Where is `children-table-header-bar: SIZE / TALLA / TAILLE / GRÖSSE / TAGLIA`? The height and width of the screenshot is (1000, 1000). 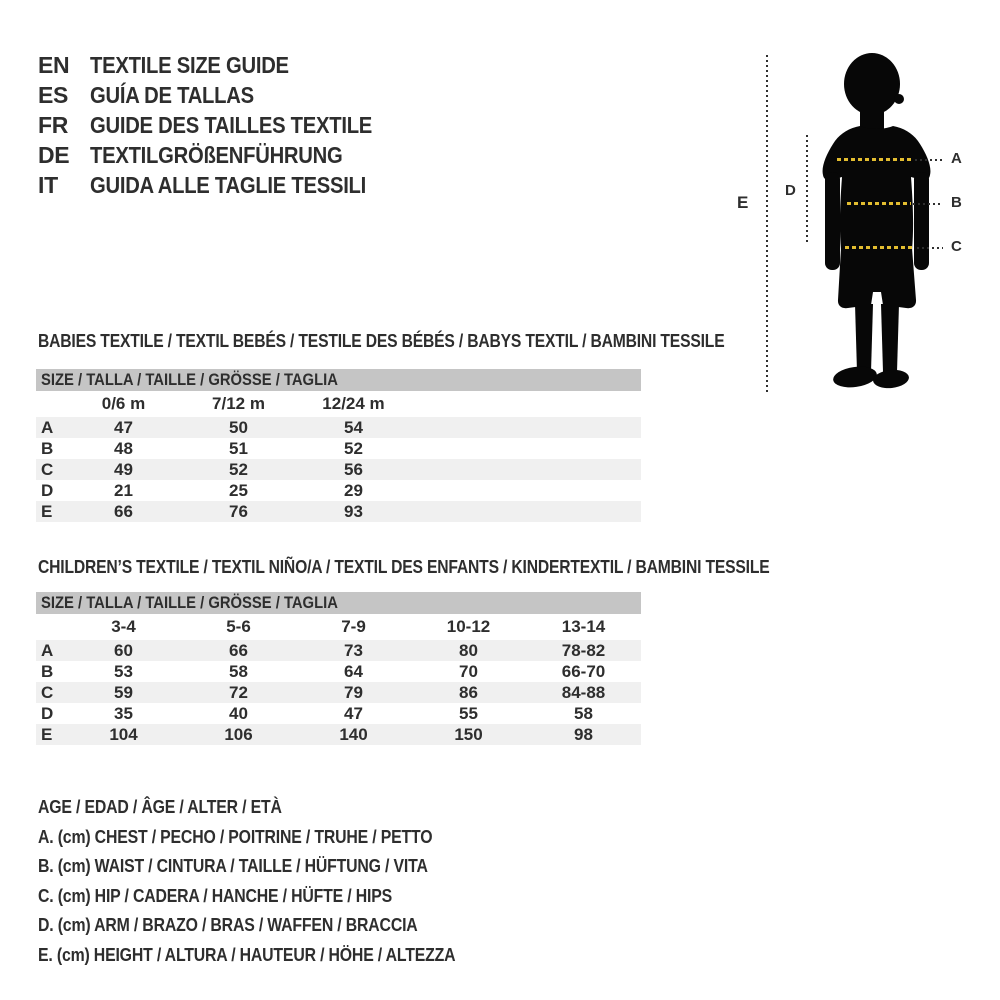 children-table-header-bar: SIZE / TALLA / TAILLE / GRÖSSE / TAGLIA is located at coordinates (338, 603).